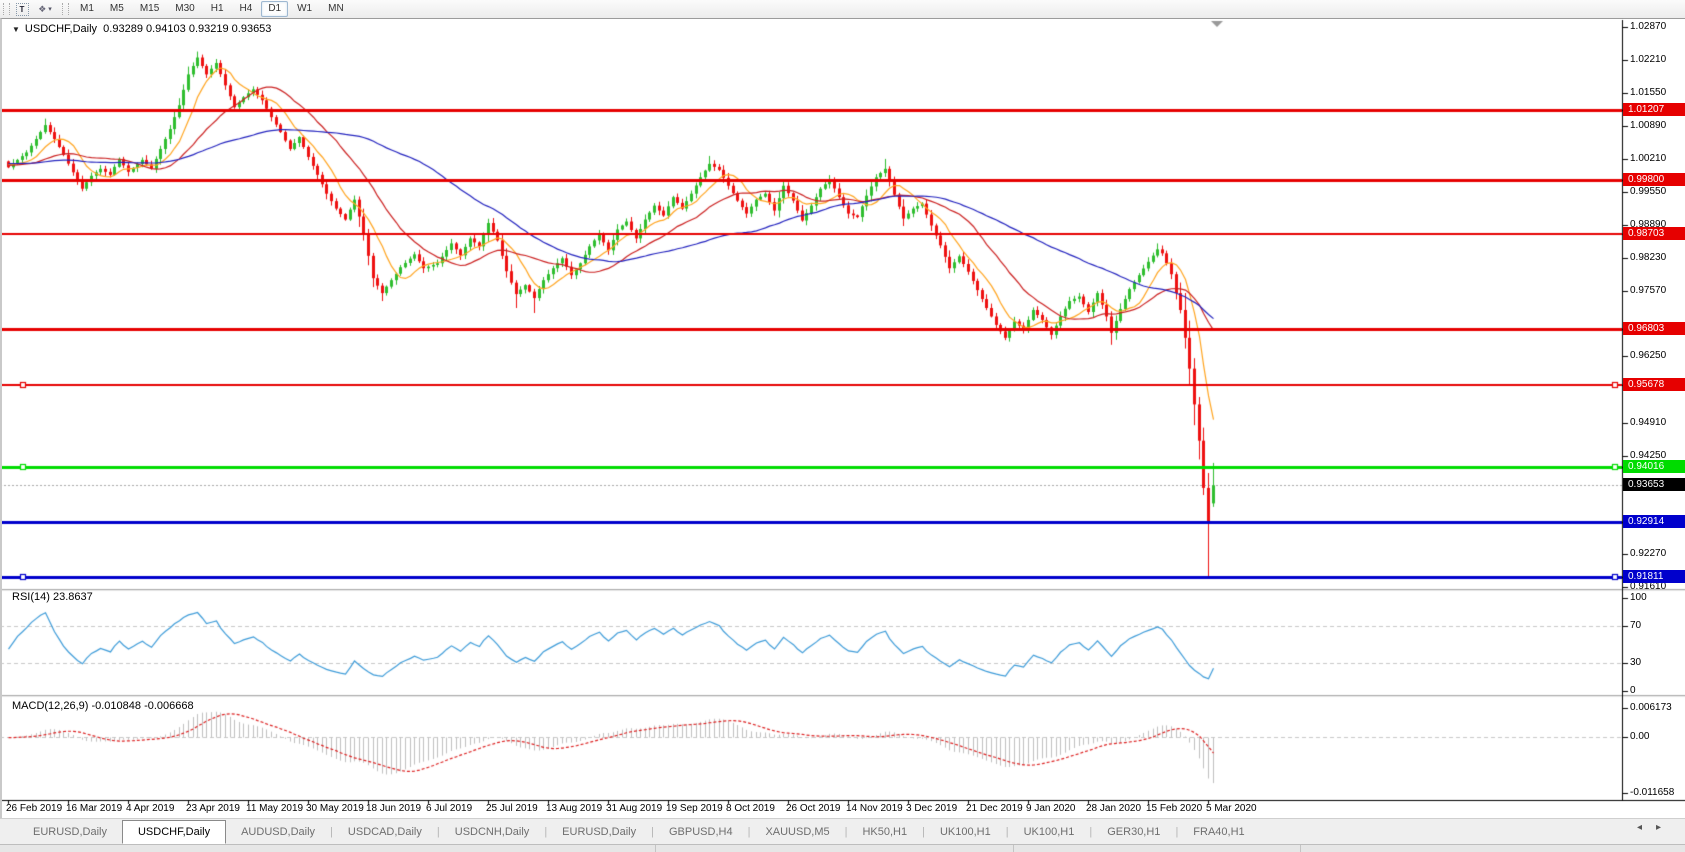 This screenshot has width=1685, height=852. What do you see at coordinates (1654, 384) in the screenshot?
I see `price-level-badge: 0.95678` at bounding box center [1654, 384].